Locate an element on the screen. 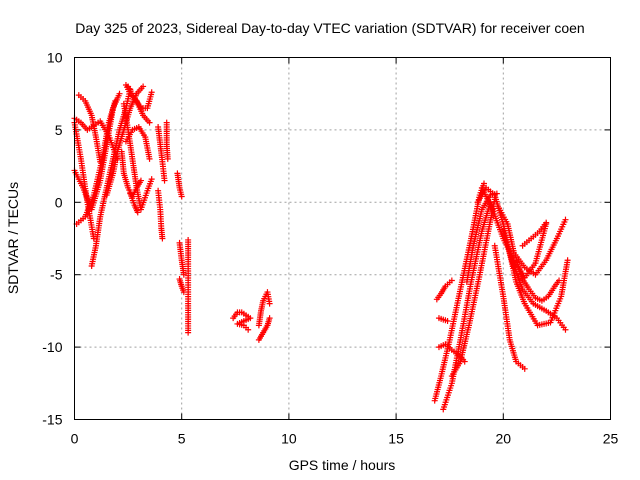 This screenshot has width=640, height=480. y-tick-label: -10 is located at coordinates (52, 347).